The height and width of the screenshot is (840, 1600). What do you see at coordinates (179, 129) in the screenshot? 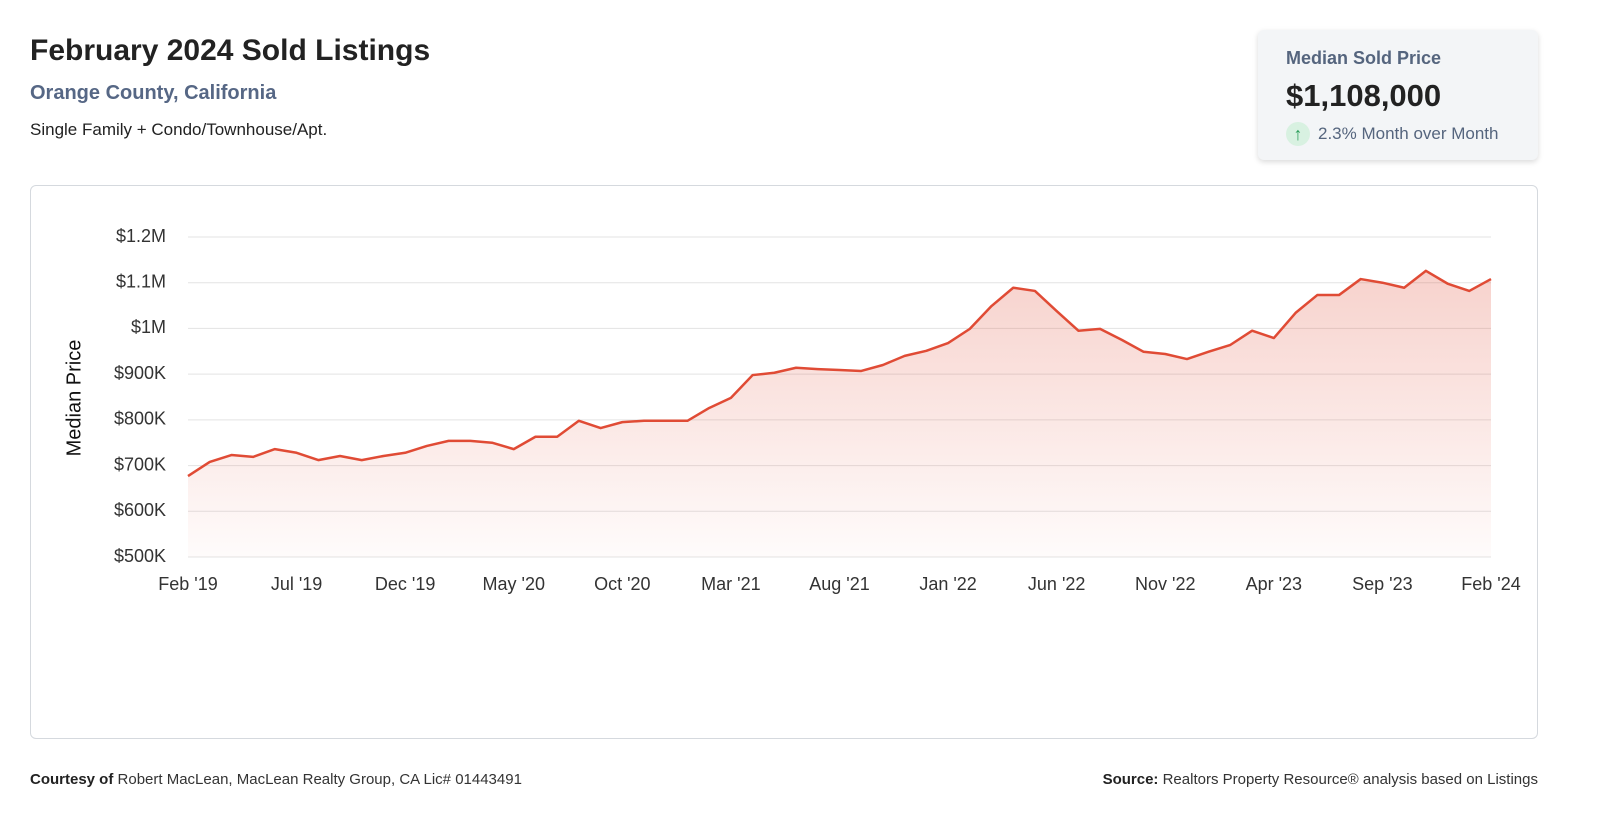
I see `description: Single Family + Condo/Townhouse/Apt.` at bounding box center [179, 129].